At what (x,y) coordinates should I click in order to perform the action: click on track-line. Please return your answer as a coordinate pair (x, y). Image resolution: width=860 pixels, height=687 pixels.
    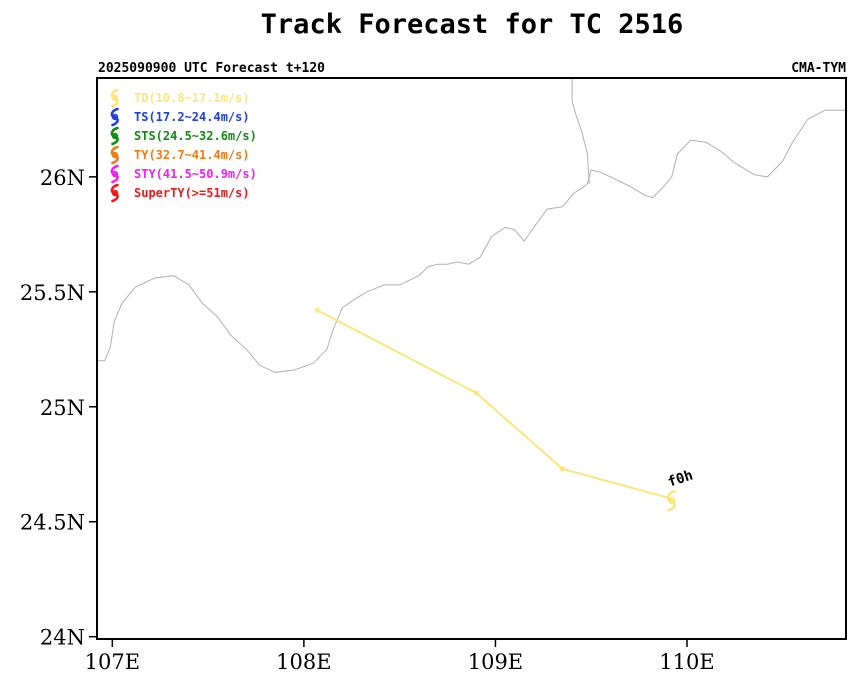
    Looking at the image, I should click on (494, 404).